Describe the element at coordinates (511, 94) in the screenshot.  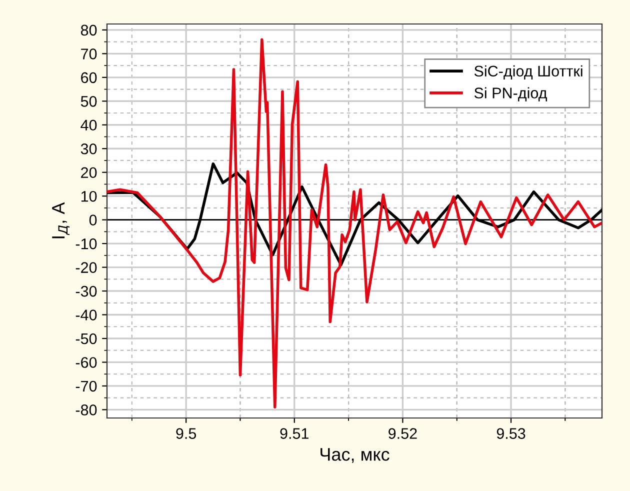
I see `legend-label: Si PN-діод` at that location.